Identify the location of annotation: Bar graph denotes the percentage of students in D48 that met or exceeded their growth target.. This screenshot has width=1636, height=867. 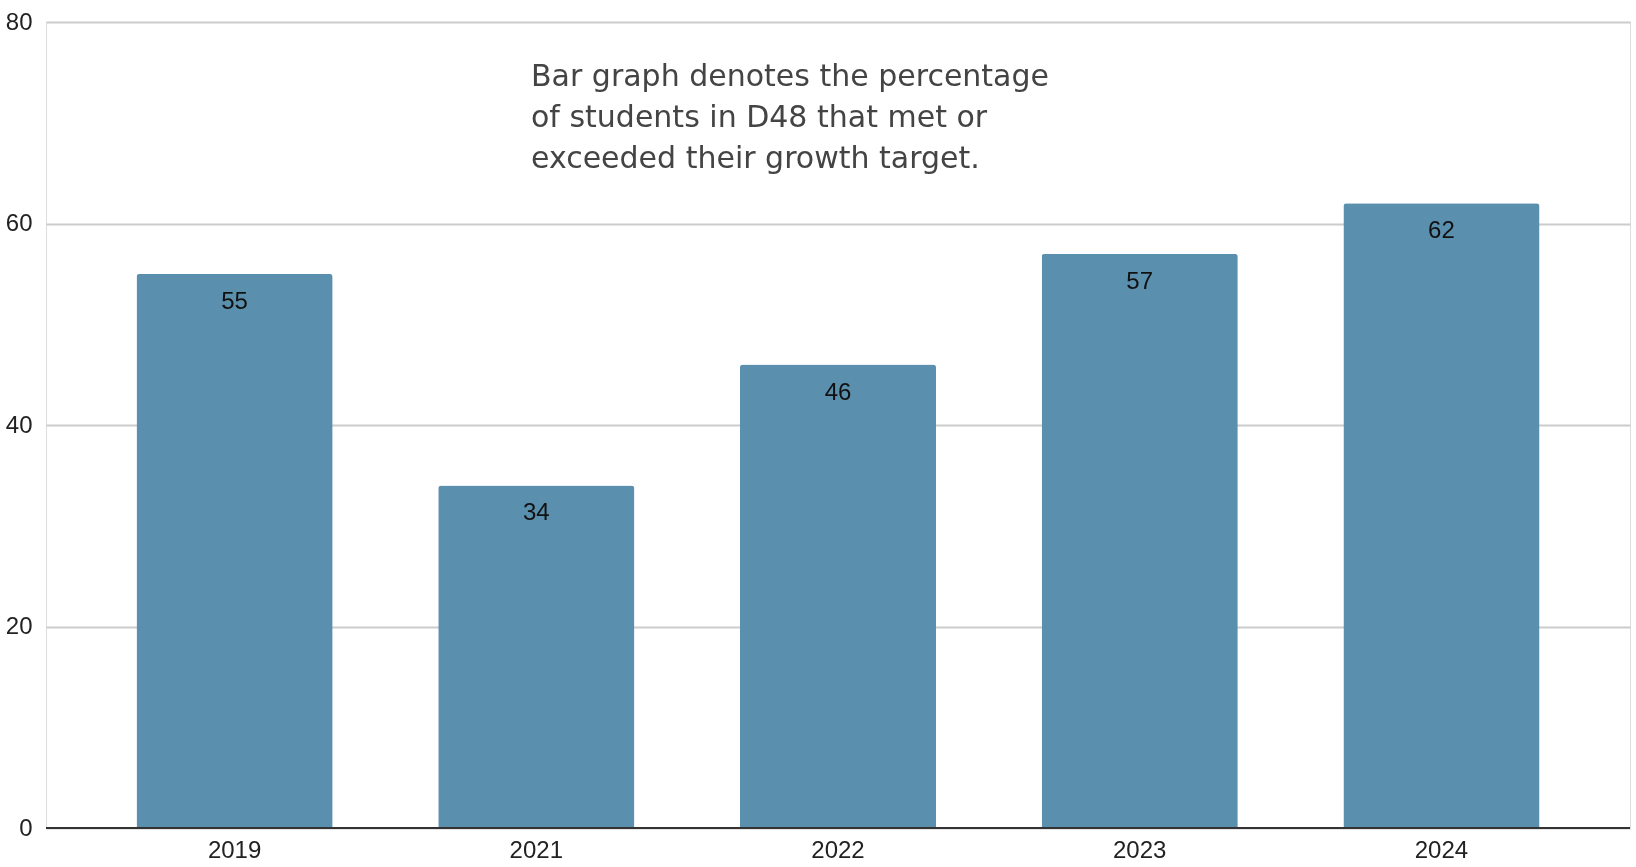
(790, 116).